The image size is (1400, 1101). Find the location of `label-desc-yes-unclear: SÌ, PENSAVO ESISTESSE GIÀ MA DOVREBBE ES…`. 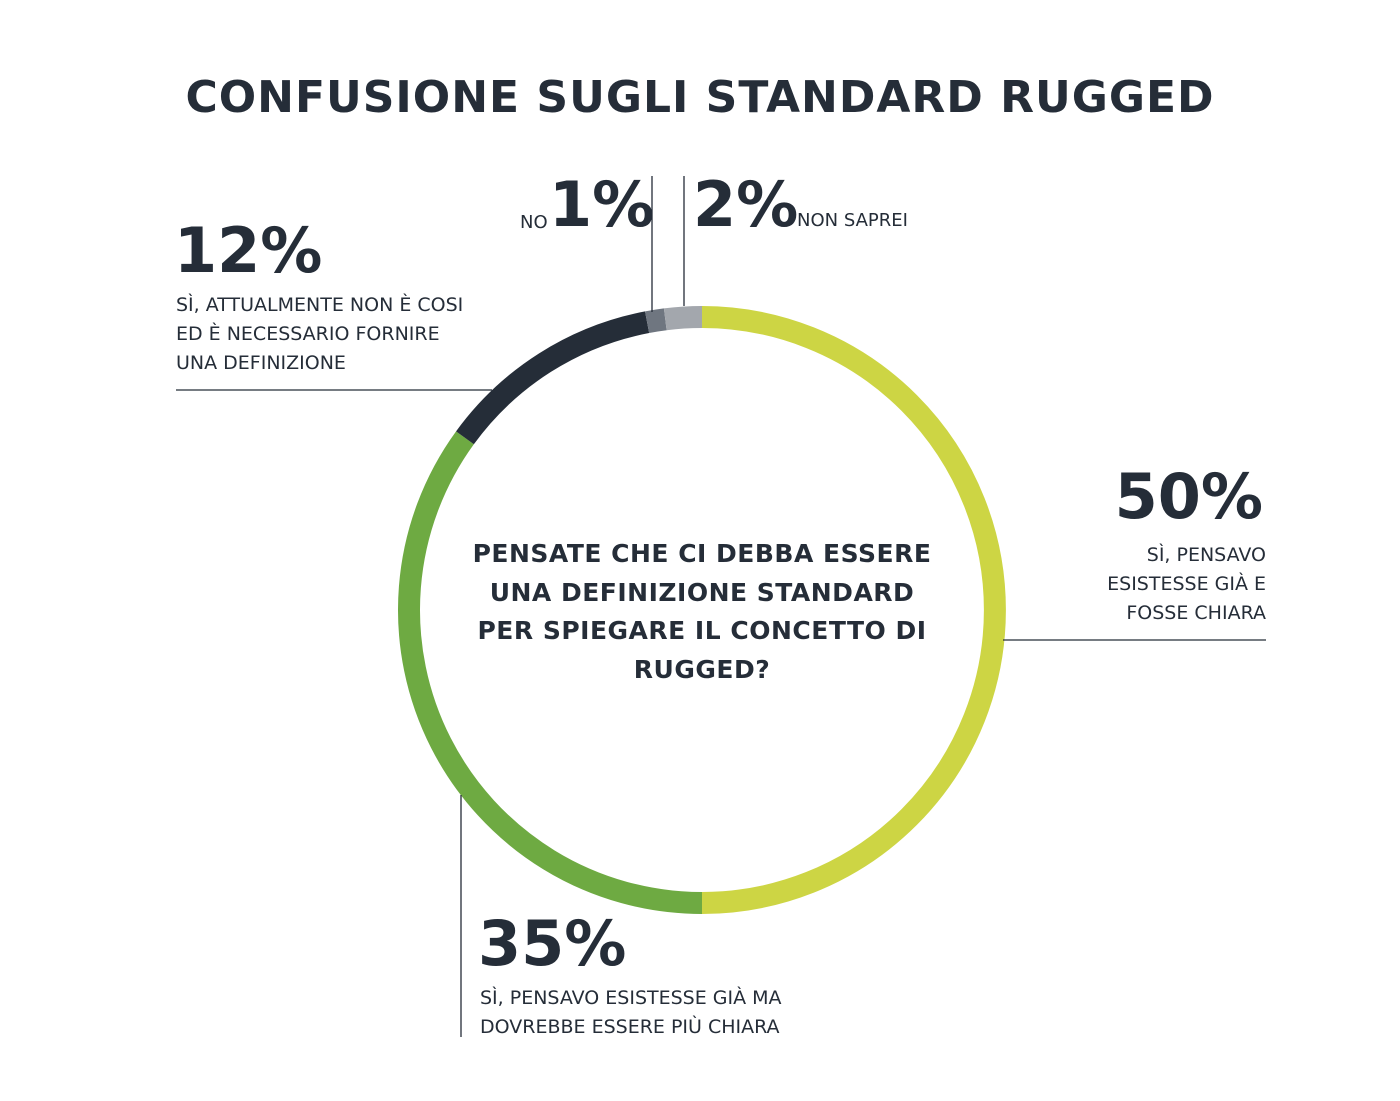

label-desc-yes-unclear: SÌ, PENSAVO ESISTESSE GIÀ MA DOVREBBE ES… is located at coordinates (631, 1012).